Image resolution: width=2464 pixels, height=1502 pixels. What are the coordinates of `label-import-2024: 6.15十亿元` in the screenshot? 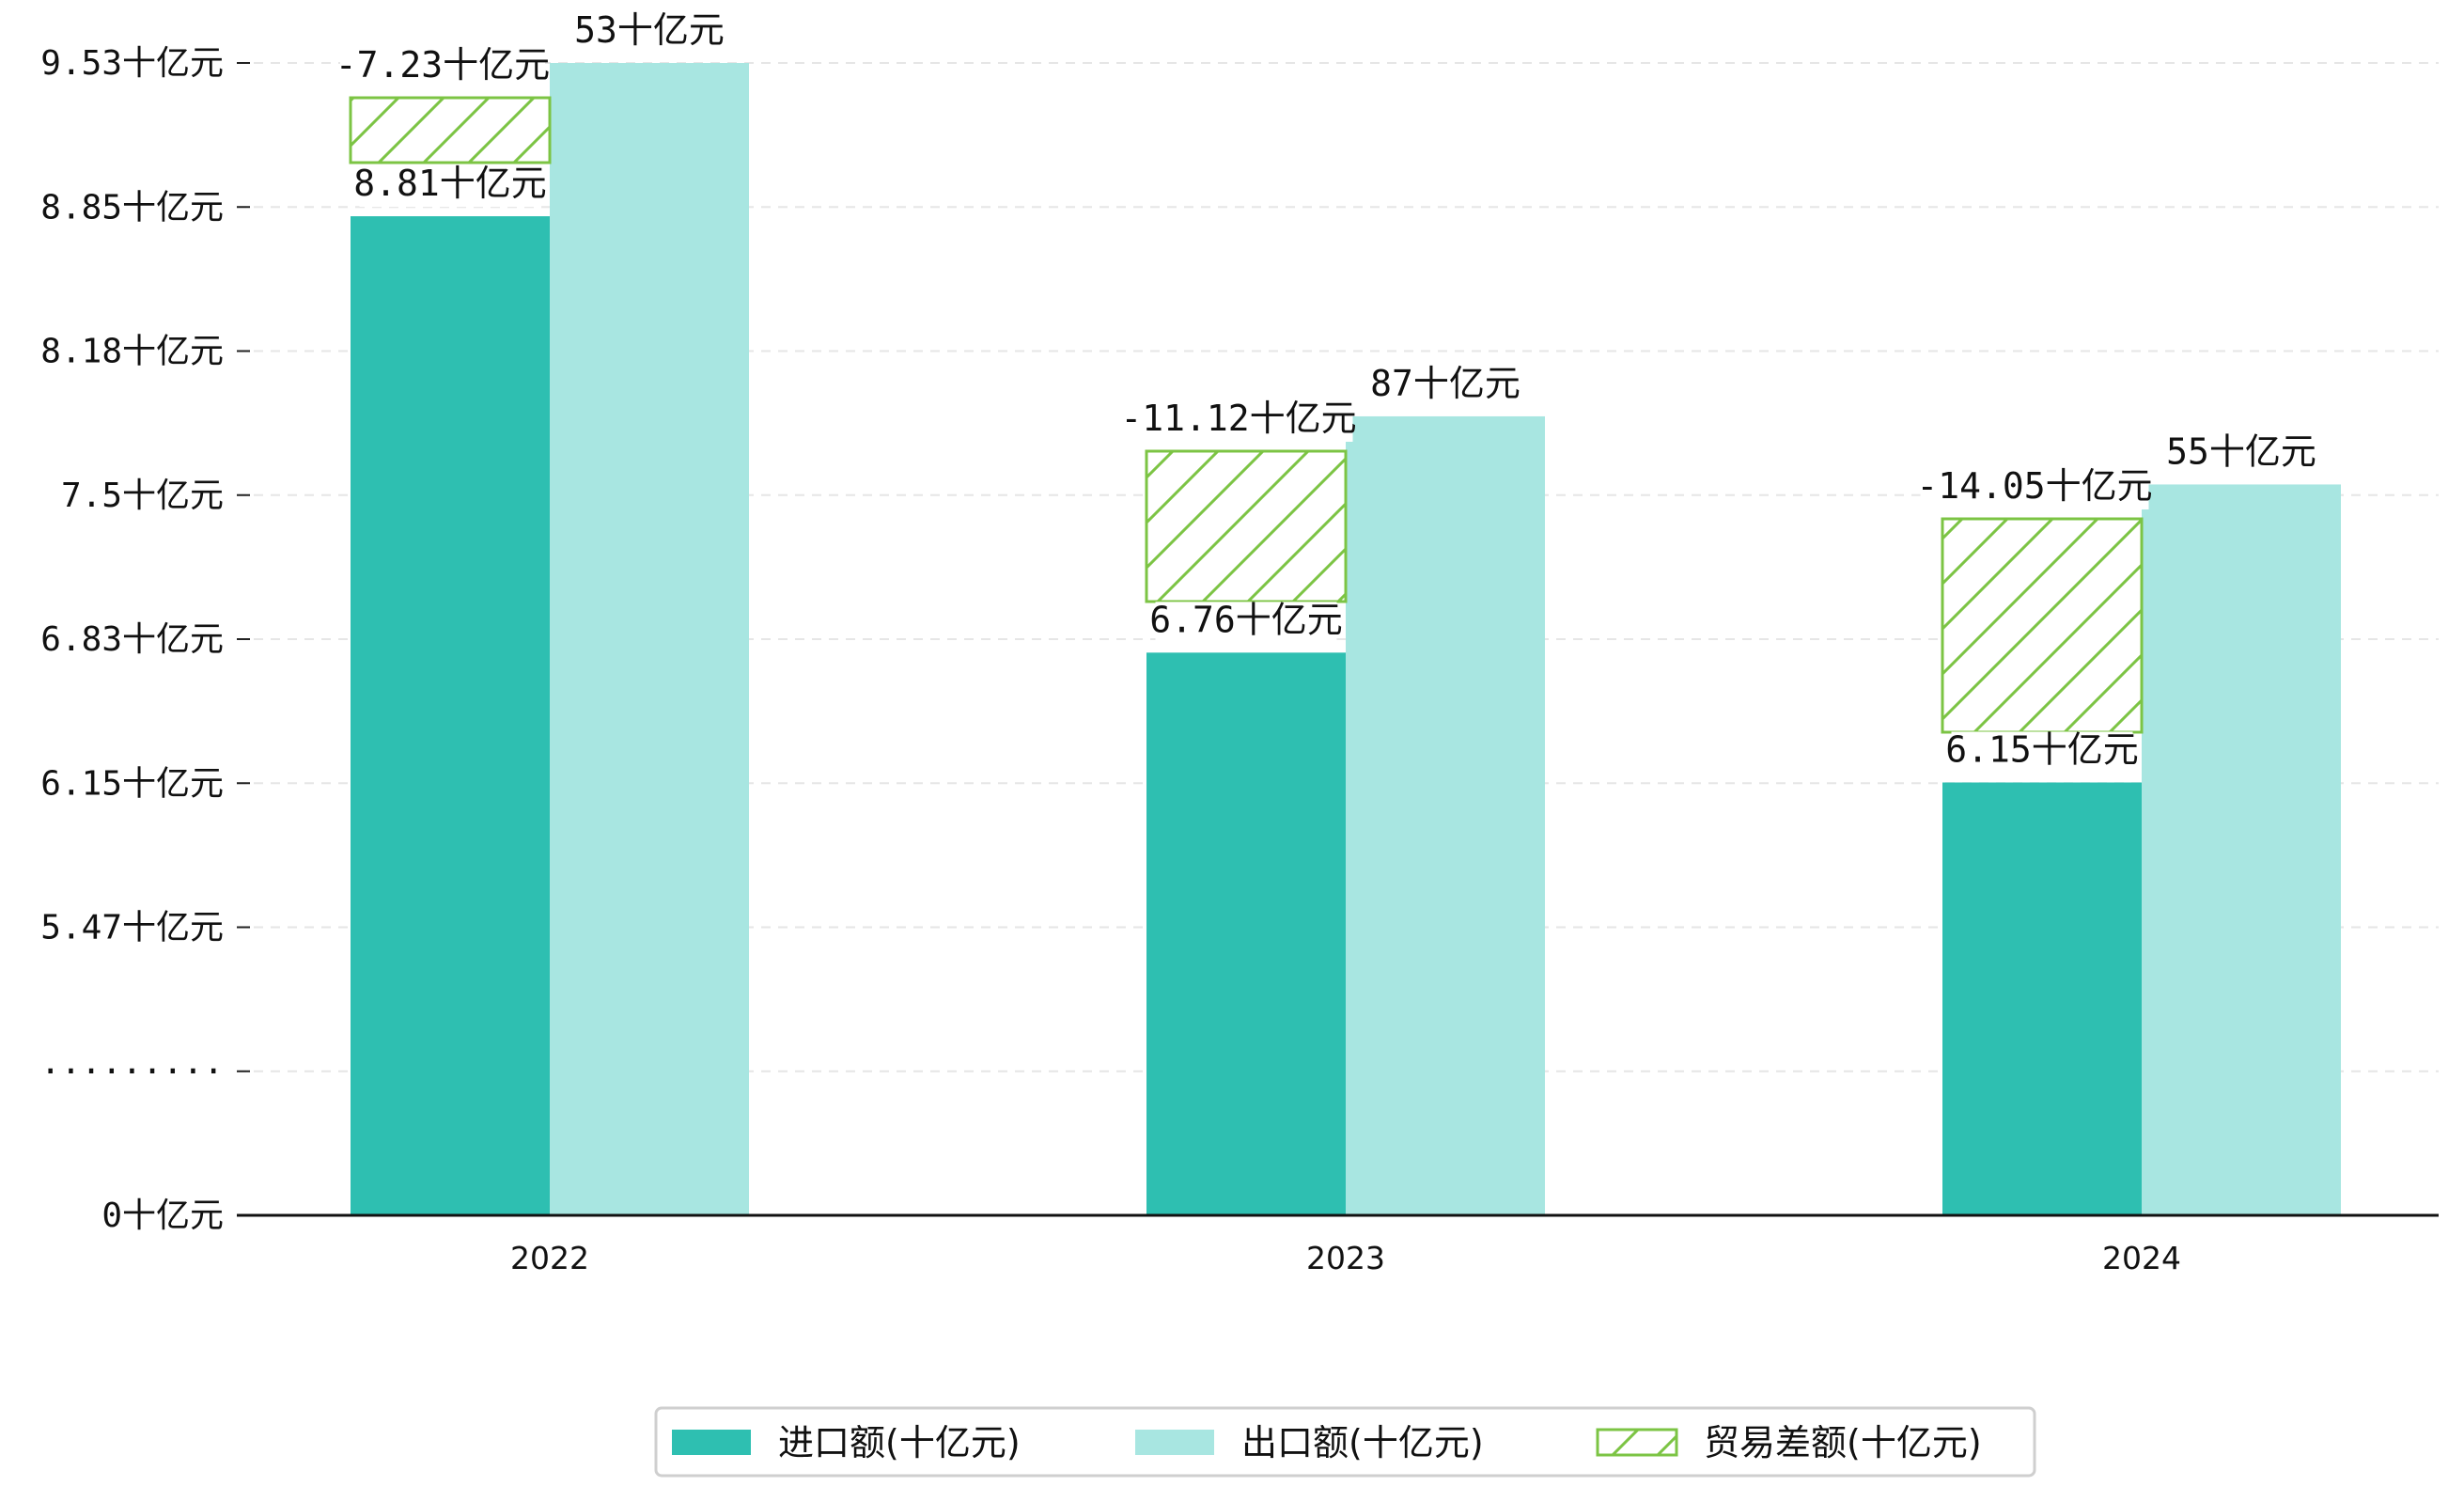 It's located at (2042, 751).